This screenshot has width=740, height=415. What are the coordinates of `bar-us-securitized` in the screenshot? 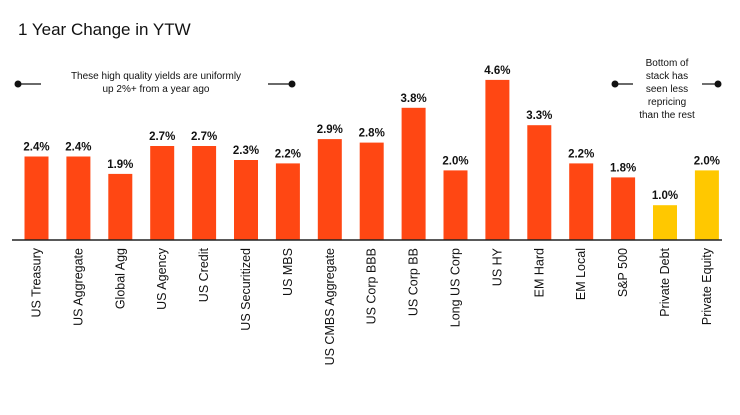 It's located at (246, 200).